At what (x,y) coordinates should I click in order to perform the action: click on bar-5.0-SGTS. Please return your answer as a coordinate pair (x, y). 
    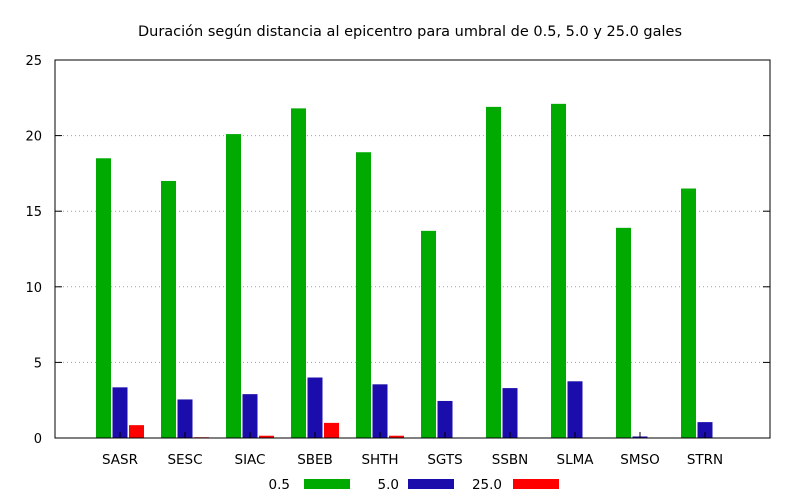
    Looking at the image, I should click on (445, 419).